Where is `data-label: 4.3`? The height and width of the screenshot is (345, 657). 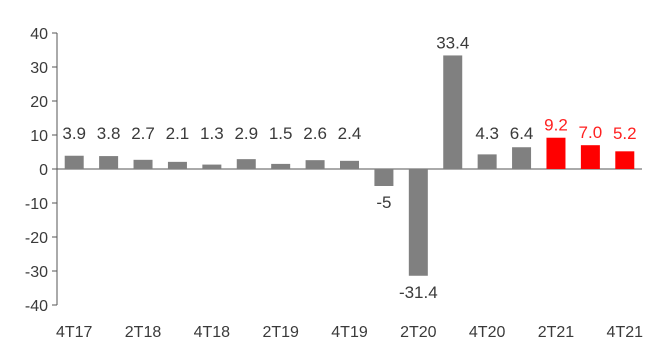
data-label: 4.3 is located at coordinates (487, 133).